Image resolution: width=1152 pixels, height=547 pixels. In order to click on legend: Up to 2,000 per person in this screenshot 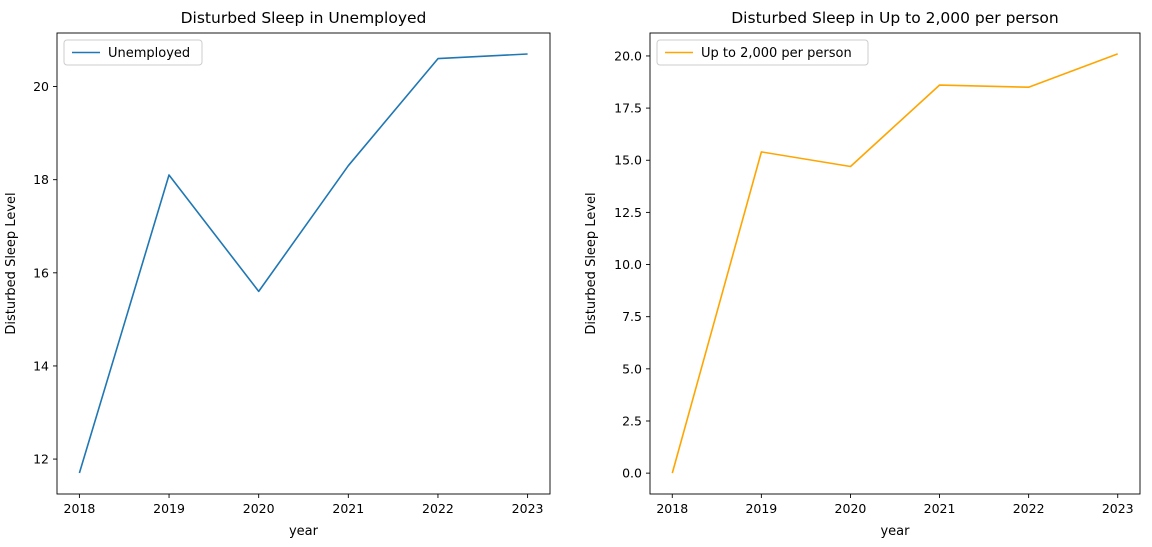, I will do `click(762, 52)`.